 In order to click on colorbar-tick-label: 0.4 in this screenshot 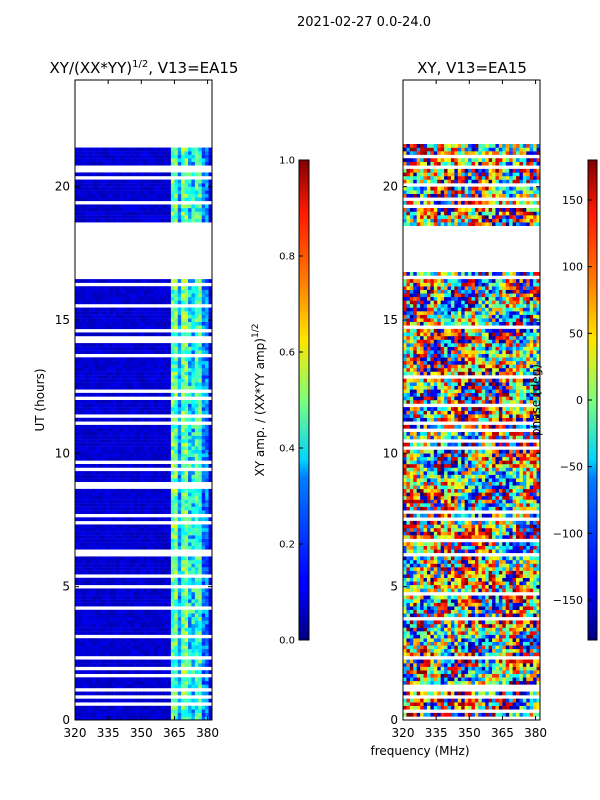, I will do `click(287, 449)`.